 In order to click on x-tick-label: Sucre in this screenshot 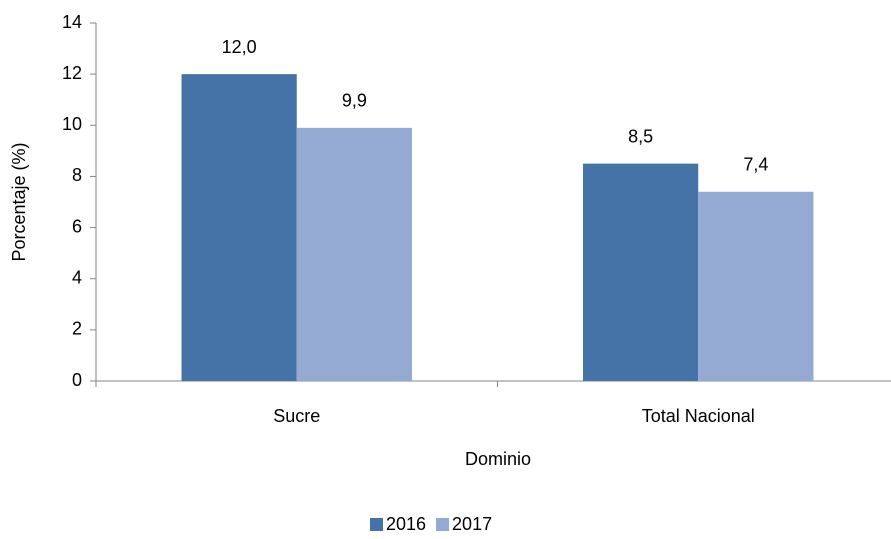, I will do `click(296, 416)`.